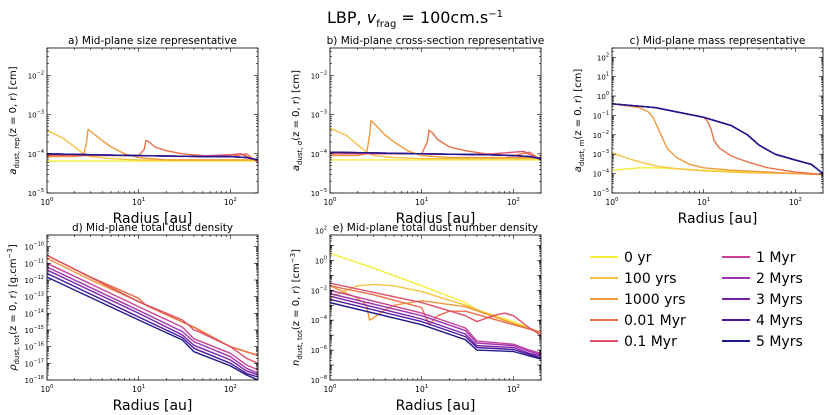 The image size is (830, 415). I want to click on y-tick-label: 10⁻¹¹, so click(34, 263).